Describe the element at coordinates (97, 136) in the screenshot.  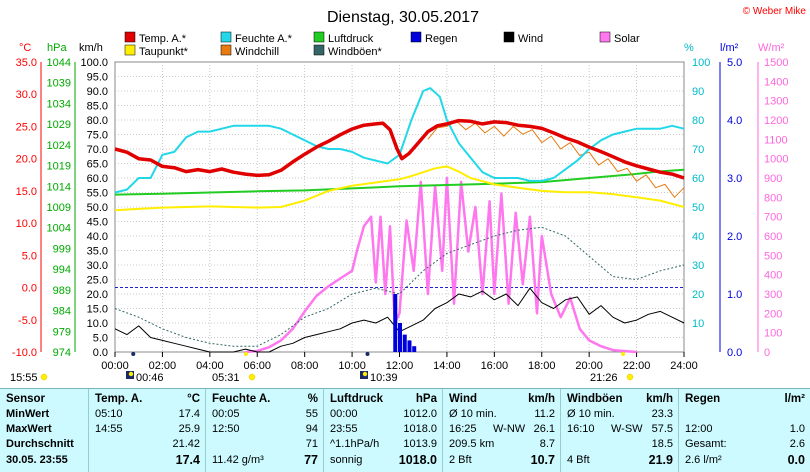
I see `kmh-tick: 75.0` at that location.